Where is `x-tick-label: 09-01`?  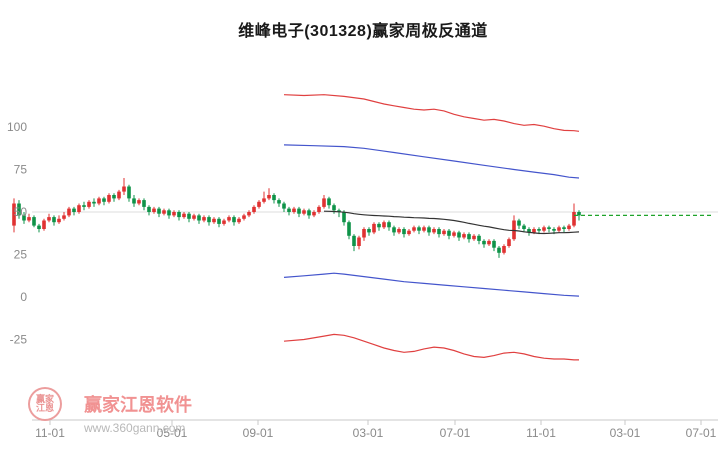 x-tick-label: 09-01 is located at coordinates (258, 433).